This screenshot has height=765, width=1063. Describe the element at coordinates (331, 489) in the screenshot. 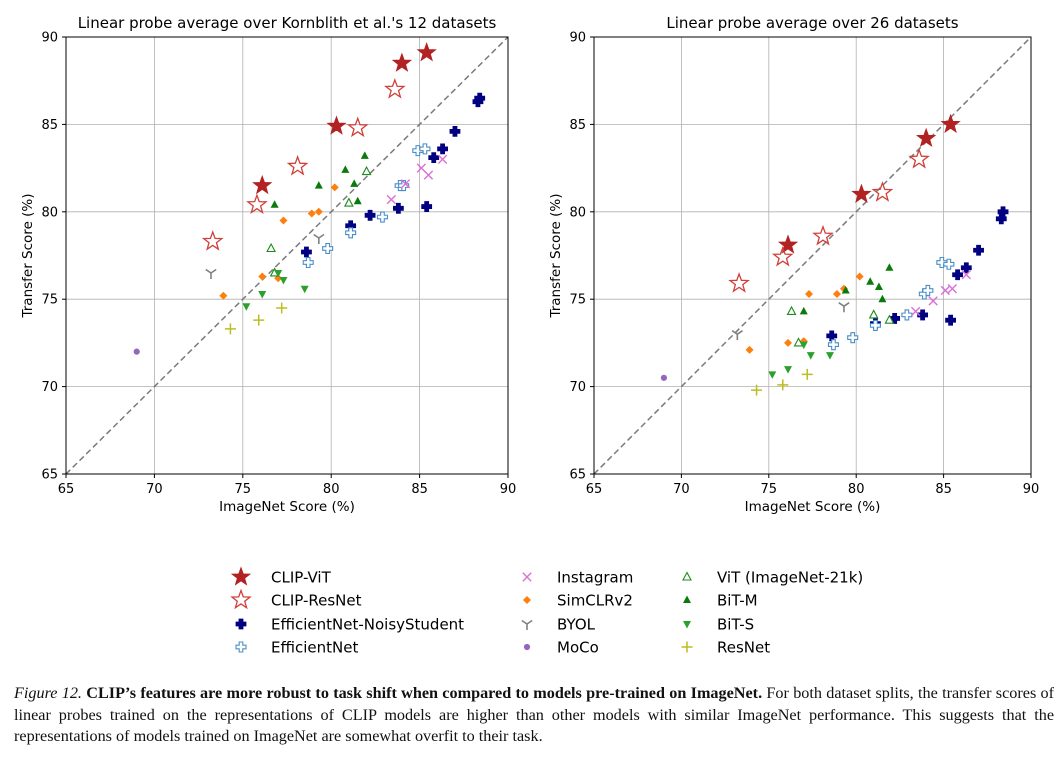

I see `x-tick-label: 80` at that location.